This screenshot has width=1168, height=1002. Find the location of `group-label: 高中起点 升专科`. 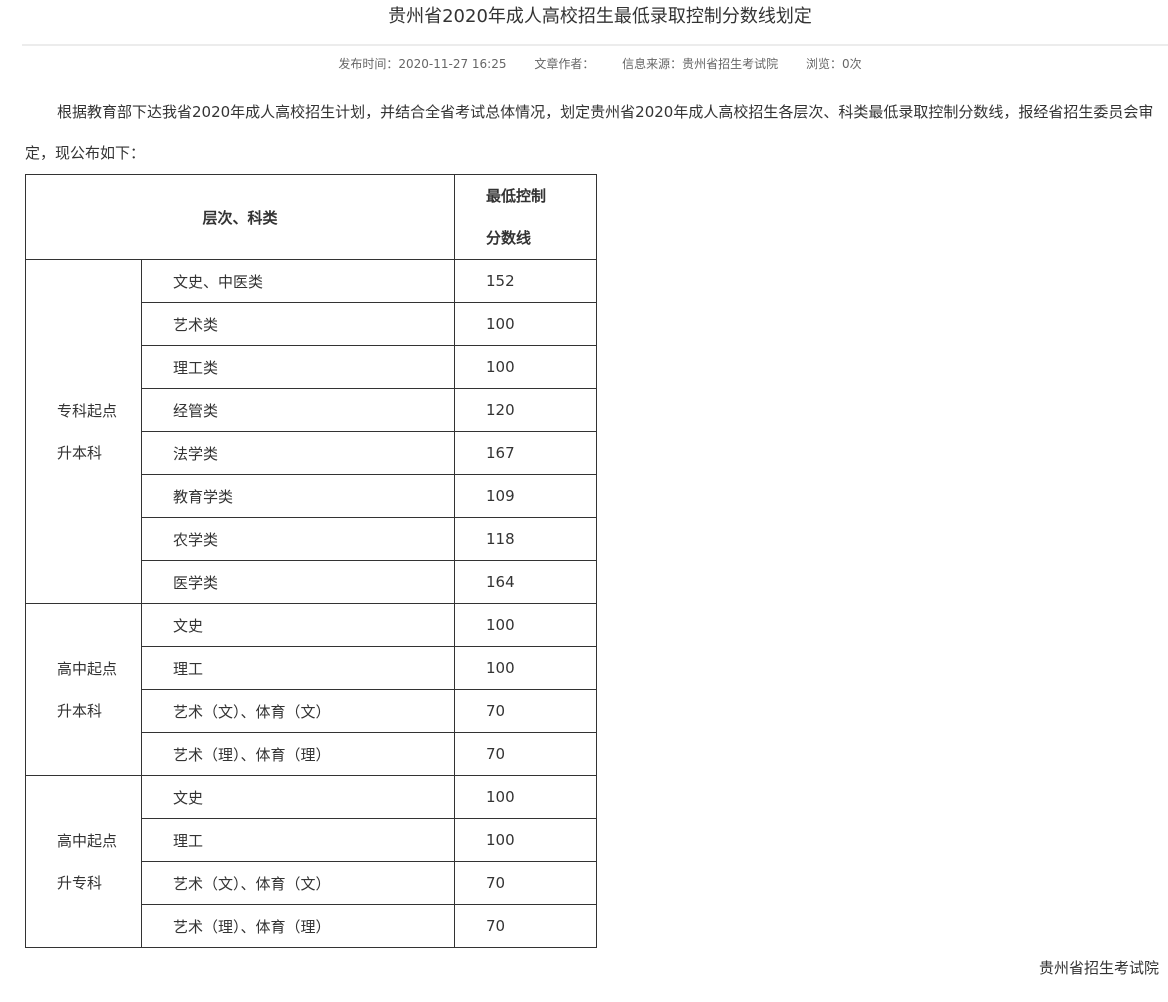

group-label: 高中起点 升专科 is located at coordinates (83, 861).